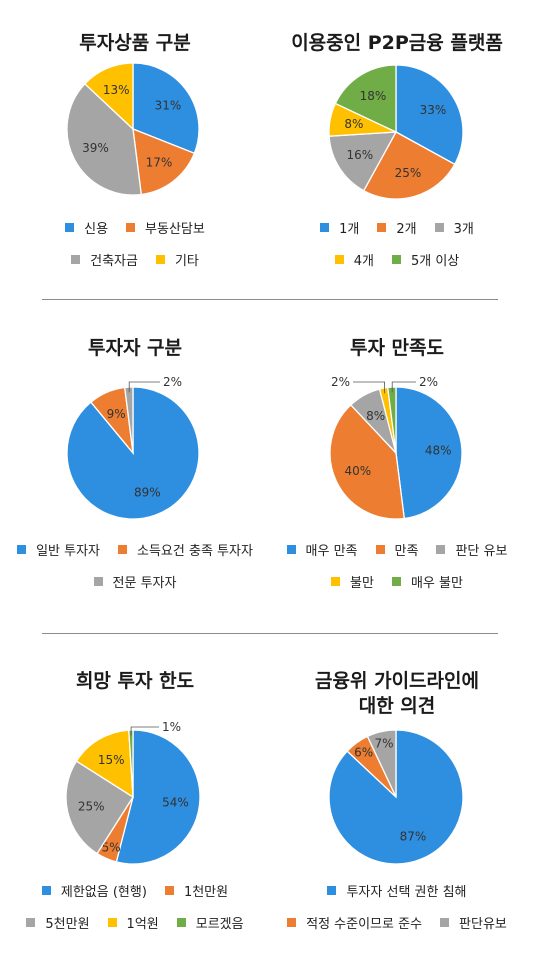  I want to click on data-label: 17%, so click(159, 162).